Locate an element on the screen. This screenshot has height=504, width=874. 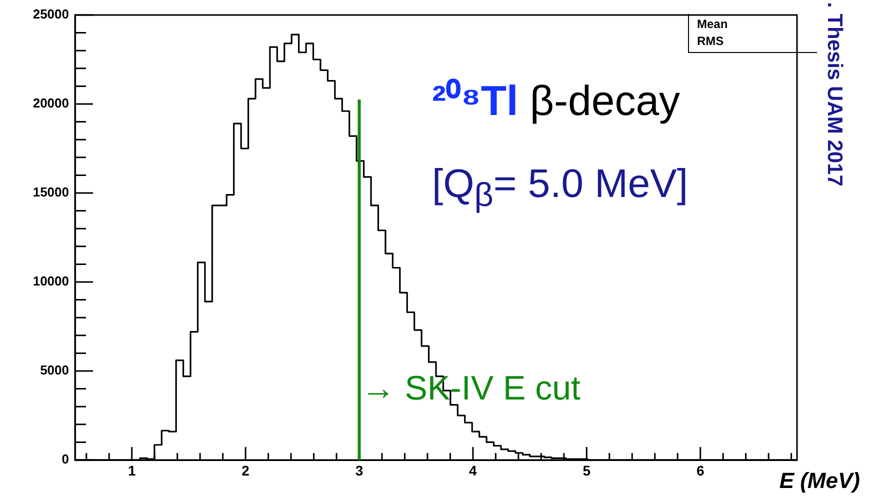
y-tick-label: 20000 is located at coordinates (50, 103).